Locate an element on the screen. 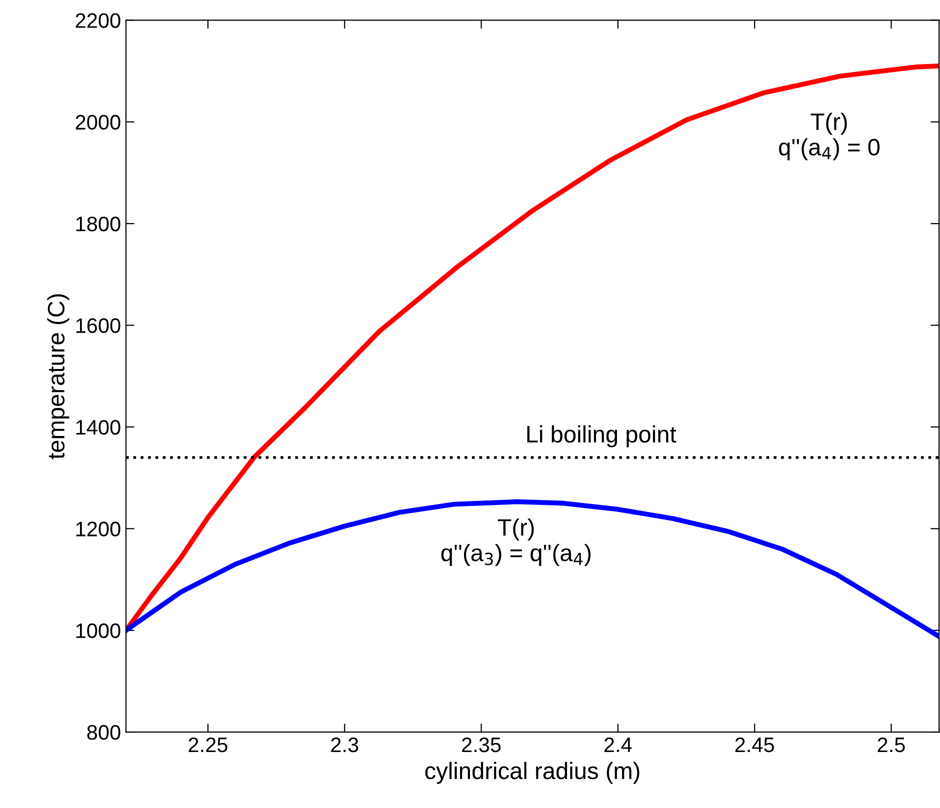 The image size is (940, 808). y-tick-label: 1000 is located at coordinates (98, 630).